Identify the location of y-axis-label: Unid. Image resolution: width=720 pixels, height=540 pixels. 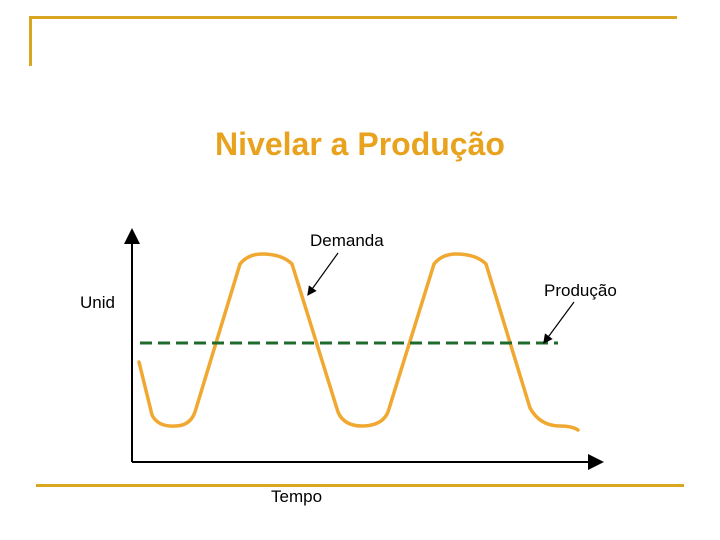
(97, 302).